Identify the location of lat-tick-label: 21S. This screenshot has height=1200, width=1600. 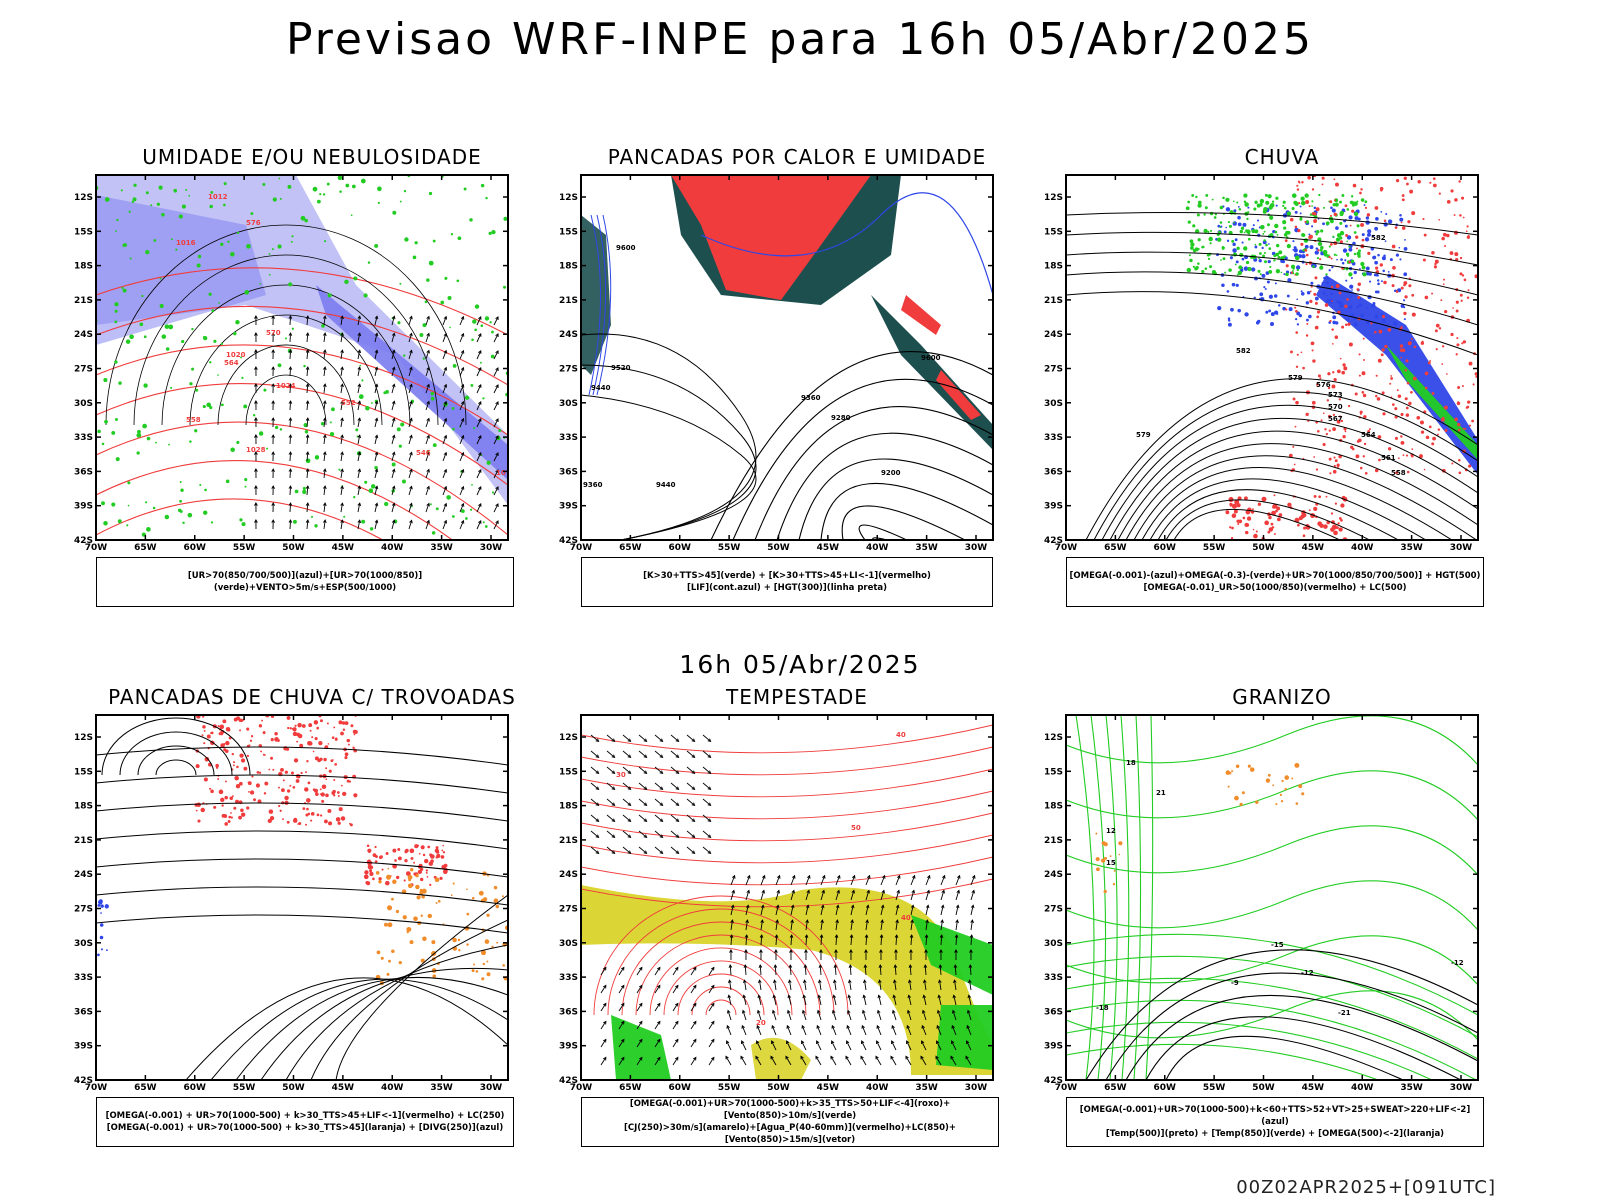
(568, 301).